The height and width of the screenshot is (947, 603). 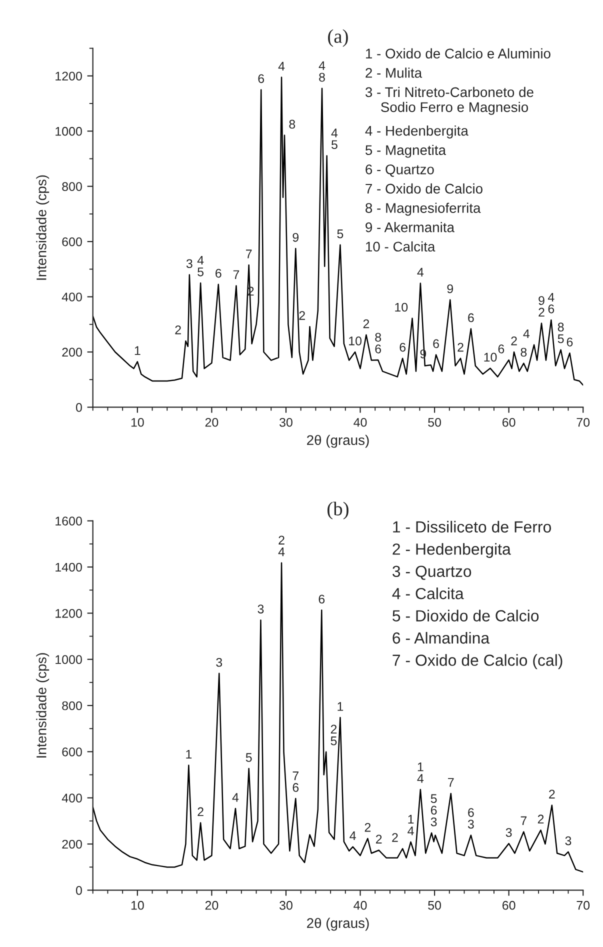 What do you see at coordinates (477, 662) in the screenshot?
I see `annotation: 7 - Oxido de Calcio (cal)` at bounding box center [477, 662].